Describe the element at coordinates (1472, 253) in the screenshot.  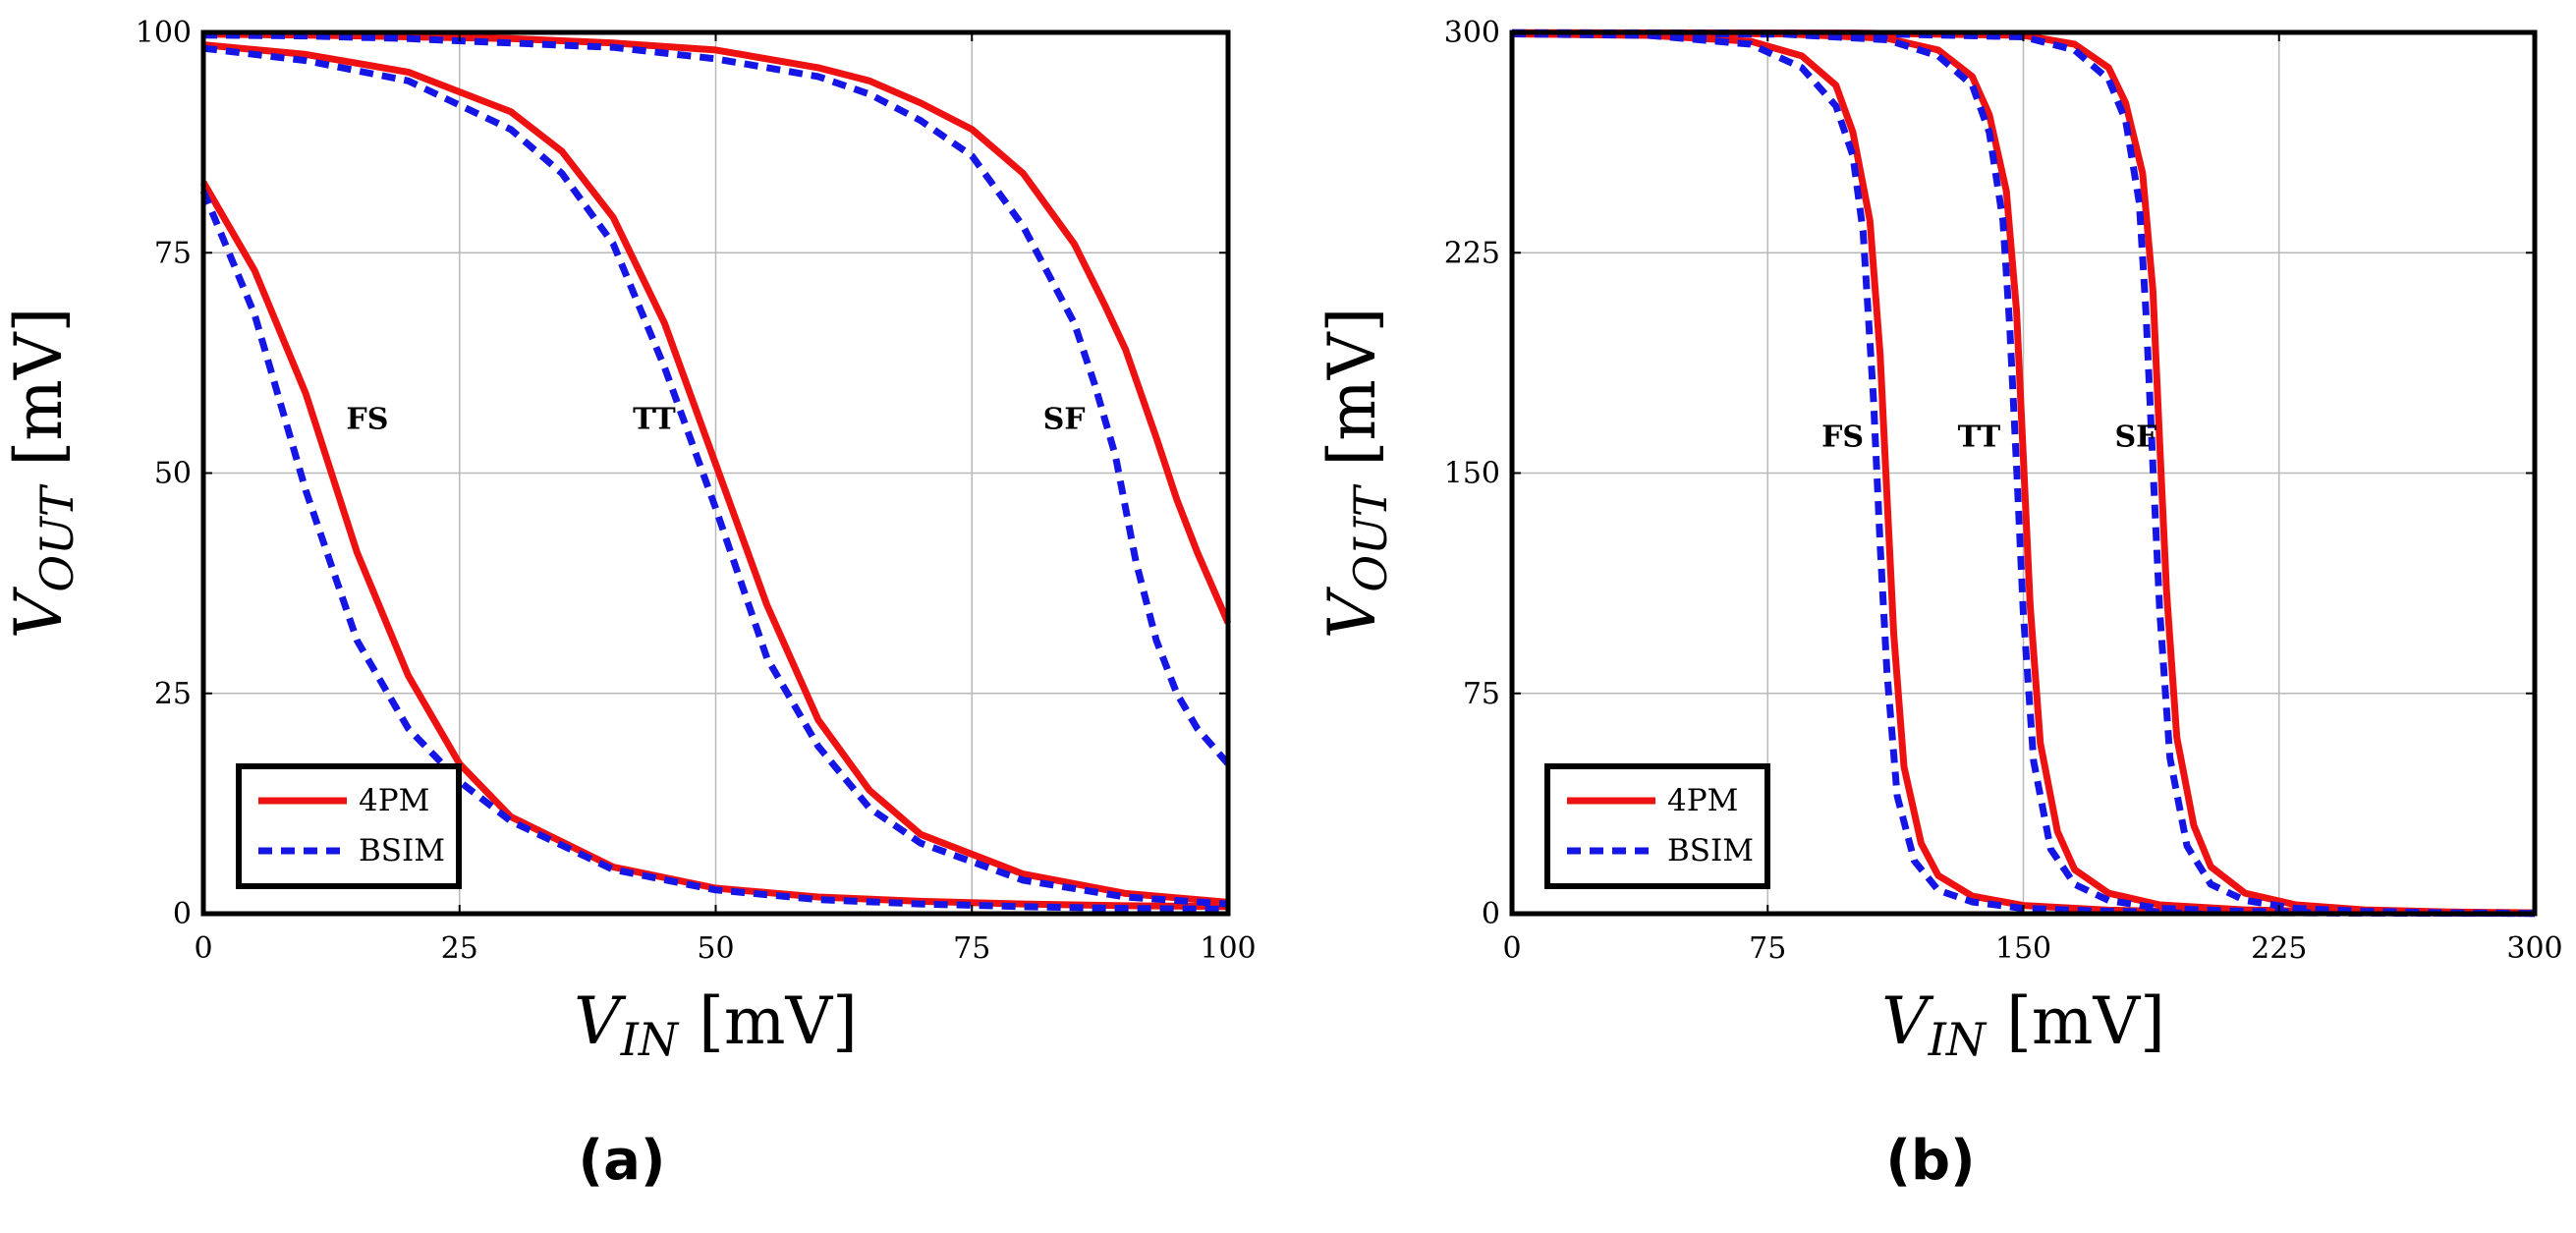
I see `y-tick-label: 225` at that location.